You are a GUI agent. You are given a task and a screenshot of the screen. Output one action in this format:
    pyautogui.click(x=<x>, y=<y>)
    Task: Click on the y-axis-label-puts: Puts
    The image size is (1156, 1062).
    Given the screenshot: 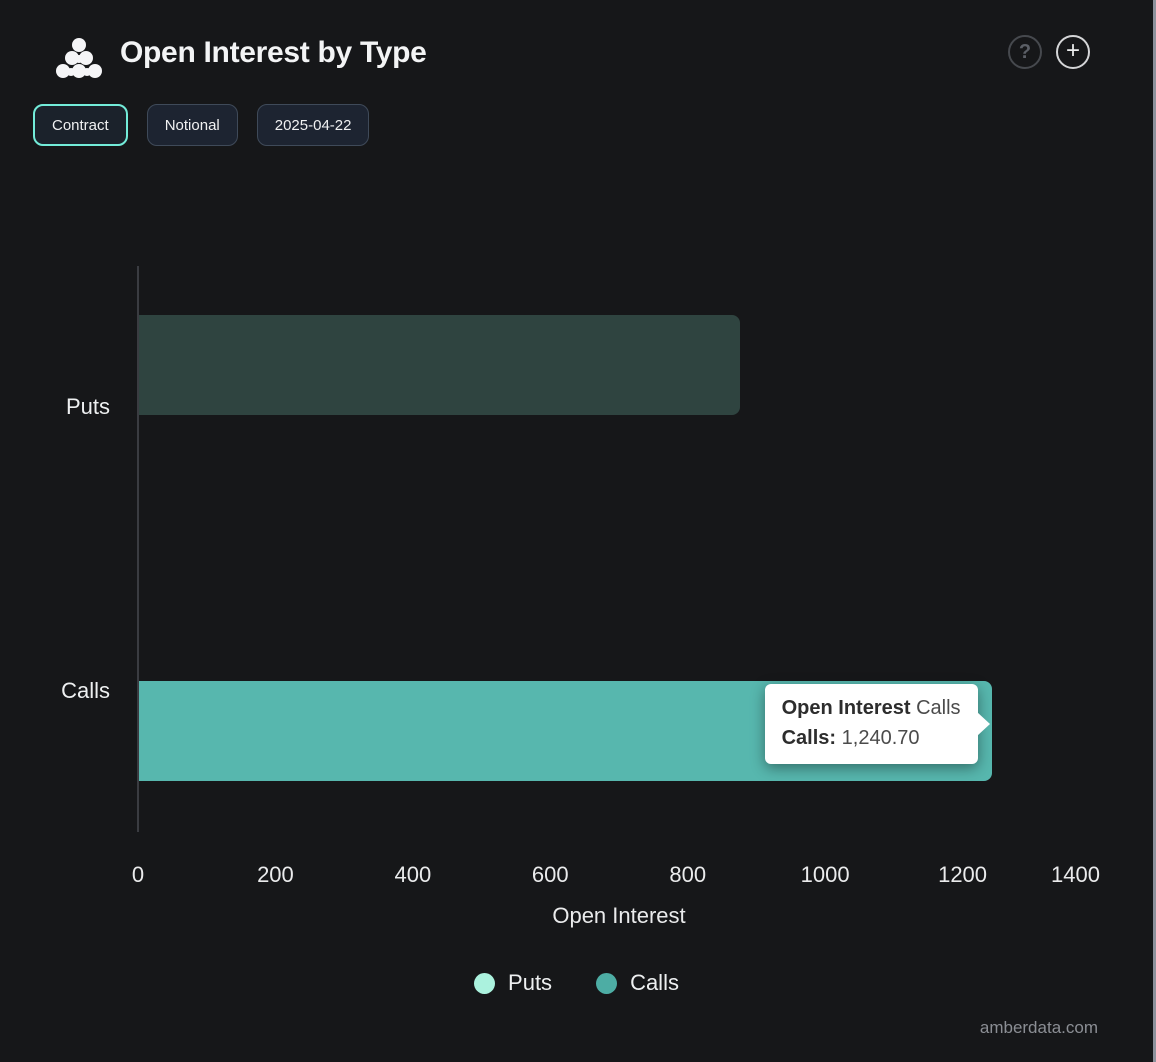 What is the action you would take?
    pyautogui.click(x=87, y=406)
    